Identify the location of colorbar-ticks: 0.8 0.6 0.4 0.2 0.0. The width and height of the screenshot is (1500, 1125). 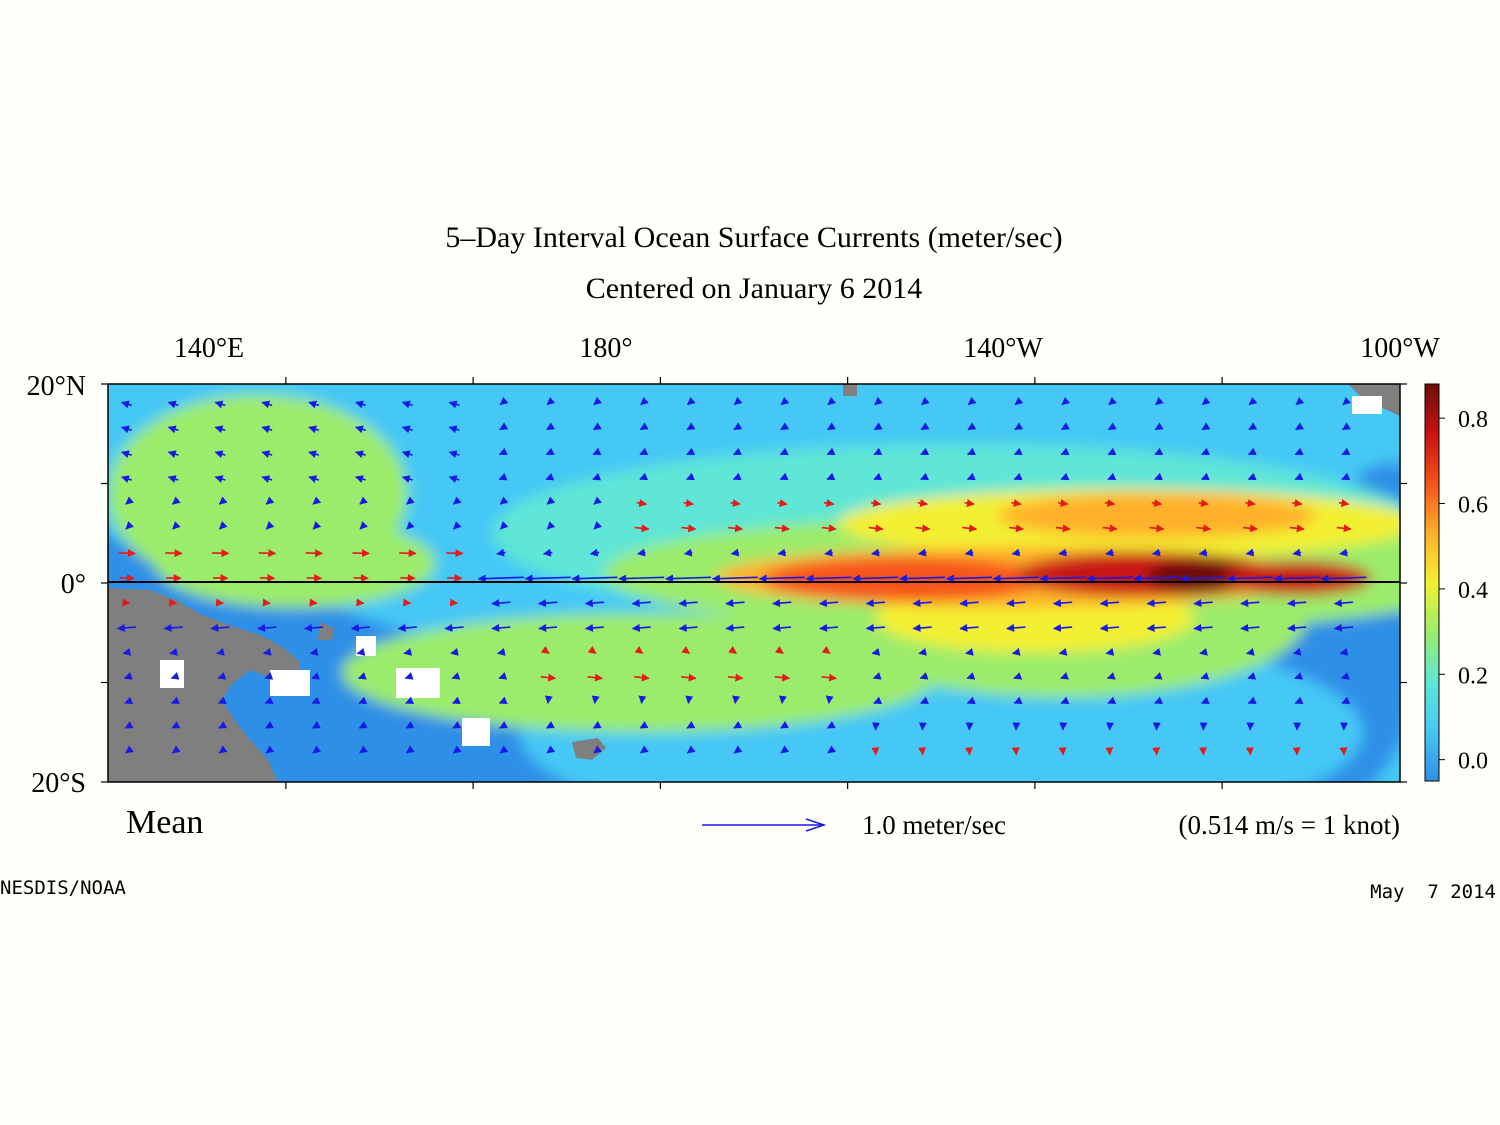
(1463, 591).